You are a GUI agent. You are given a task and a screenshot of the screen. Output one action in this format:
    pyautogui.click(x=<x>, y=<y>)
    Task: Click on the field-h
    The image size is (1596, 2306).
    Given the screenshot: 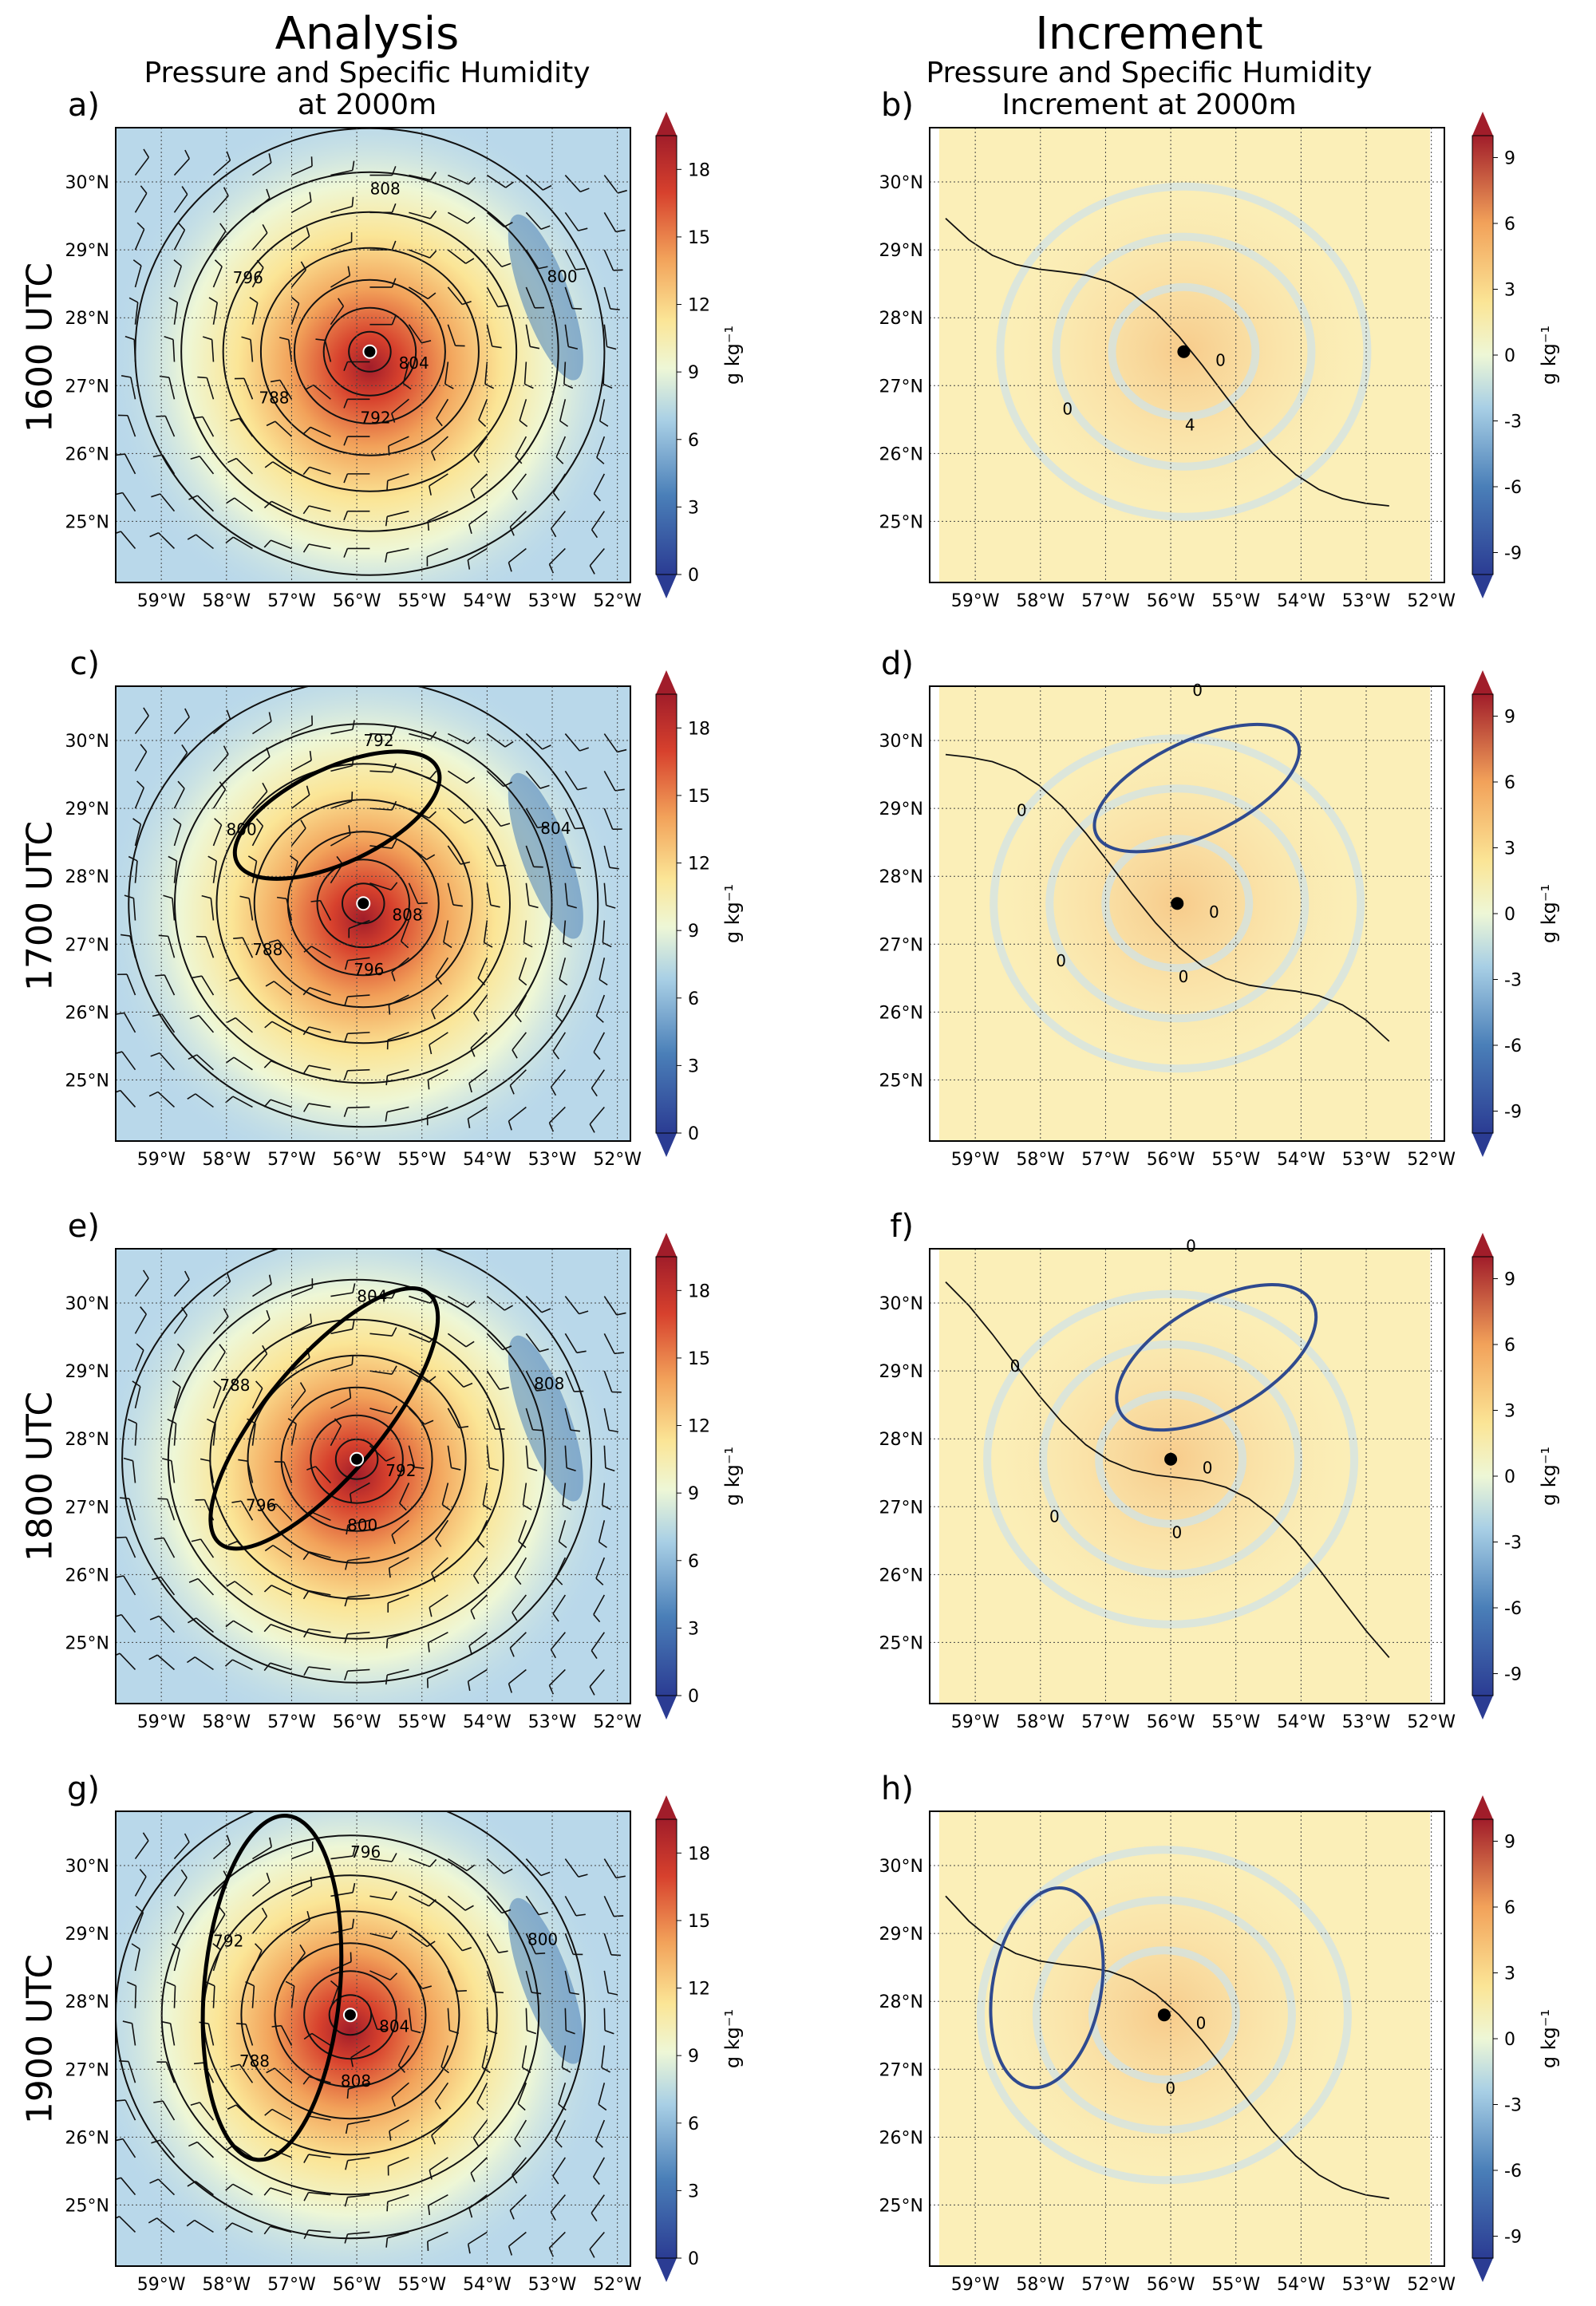 What is the action you would take?
    pyautogui.click(x=1184, y=2038)
    